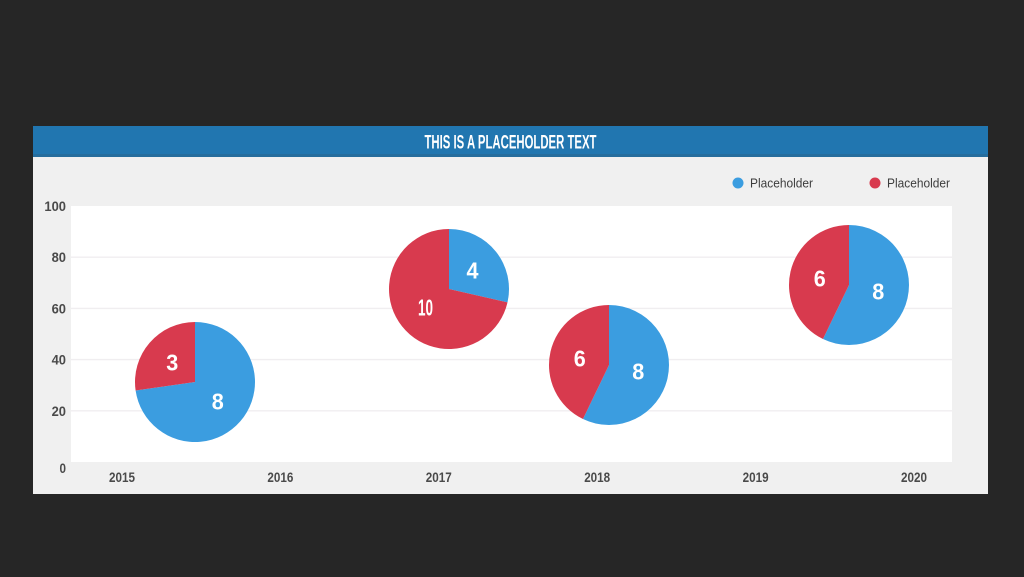  What do you see at coordinates (59, 257) in the screenshot?
I see `svg-text: 80` at bounding box center [59, 257].